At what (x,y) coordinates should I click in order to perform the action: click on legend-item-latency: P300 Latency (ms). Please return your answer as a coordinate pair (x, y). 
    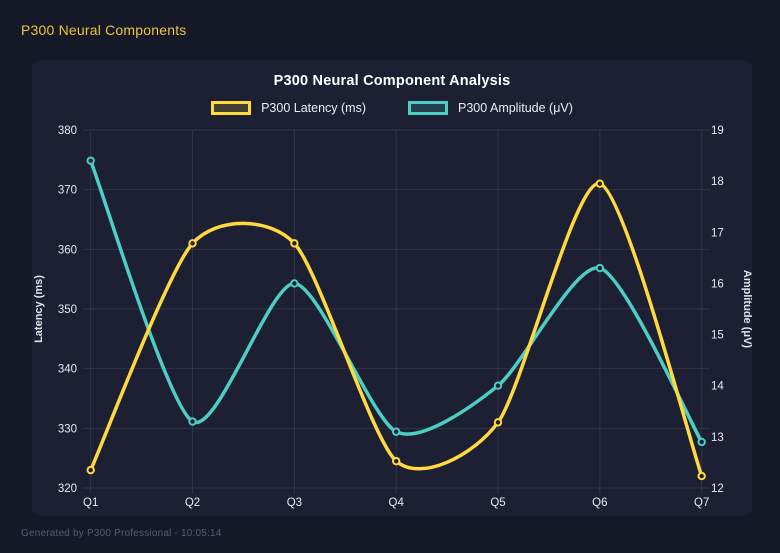
    Looking at the image, I should click on (288, 108).